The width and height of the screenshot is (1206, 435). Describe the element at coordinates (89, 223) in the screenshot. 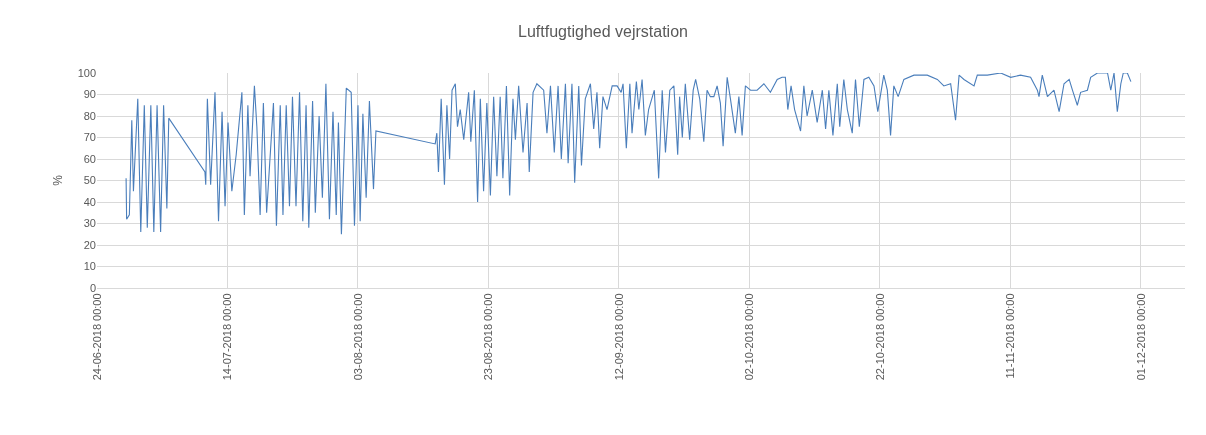

I see `y-tick-label: 30` at that location.